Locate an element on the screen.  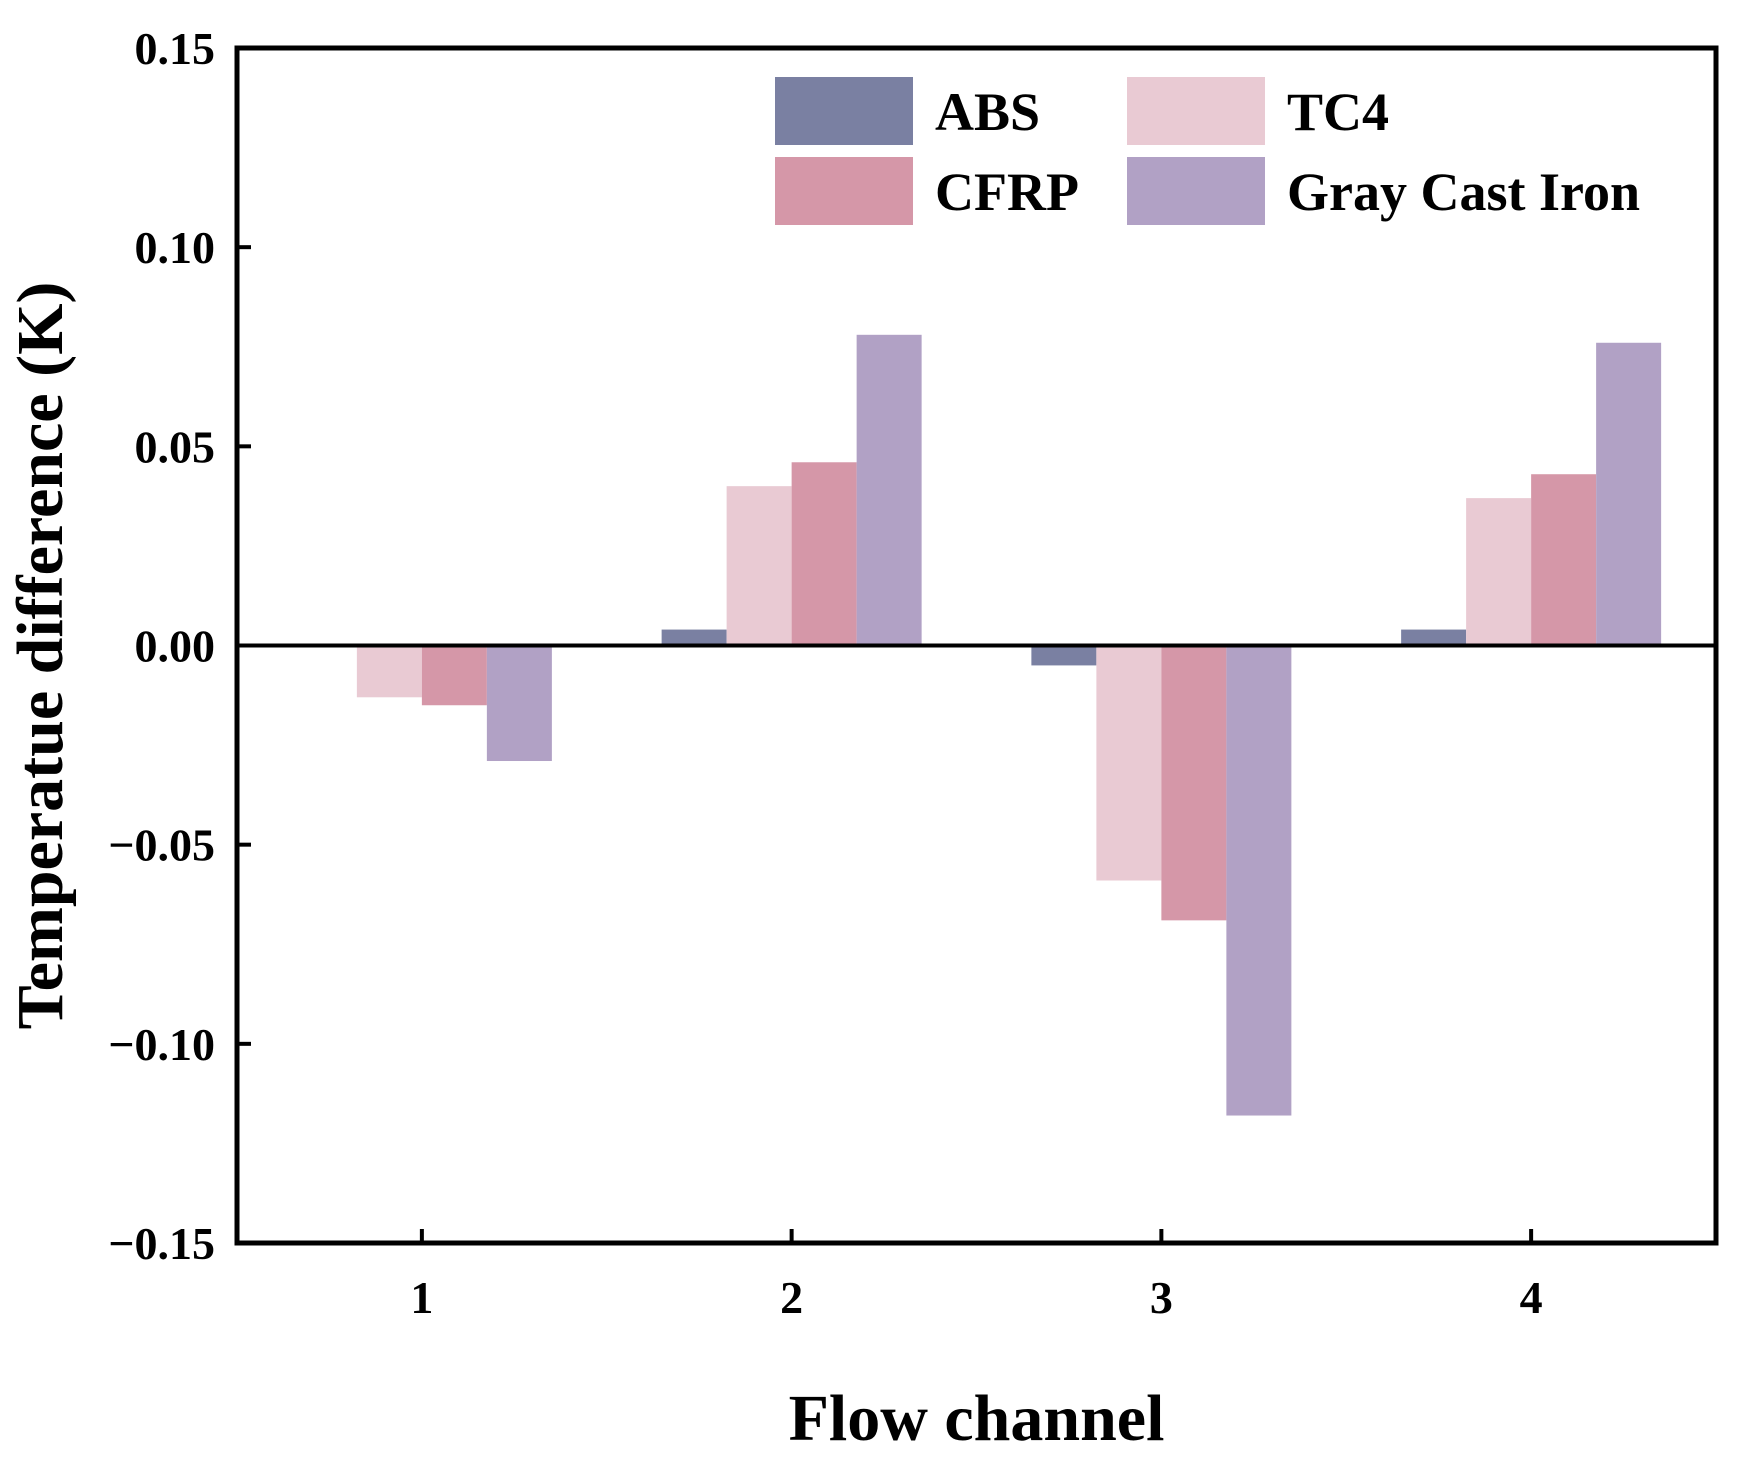
y-tick-label: 0.00 is located at coordinates (175, 646).